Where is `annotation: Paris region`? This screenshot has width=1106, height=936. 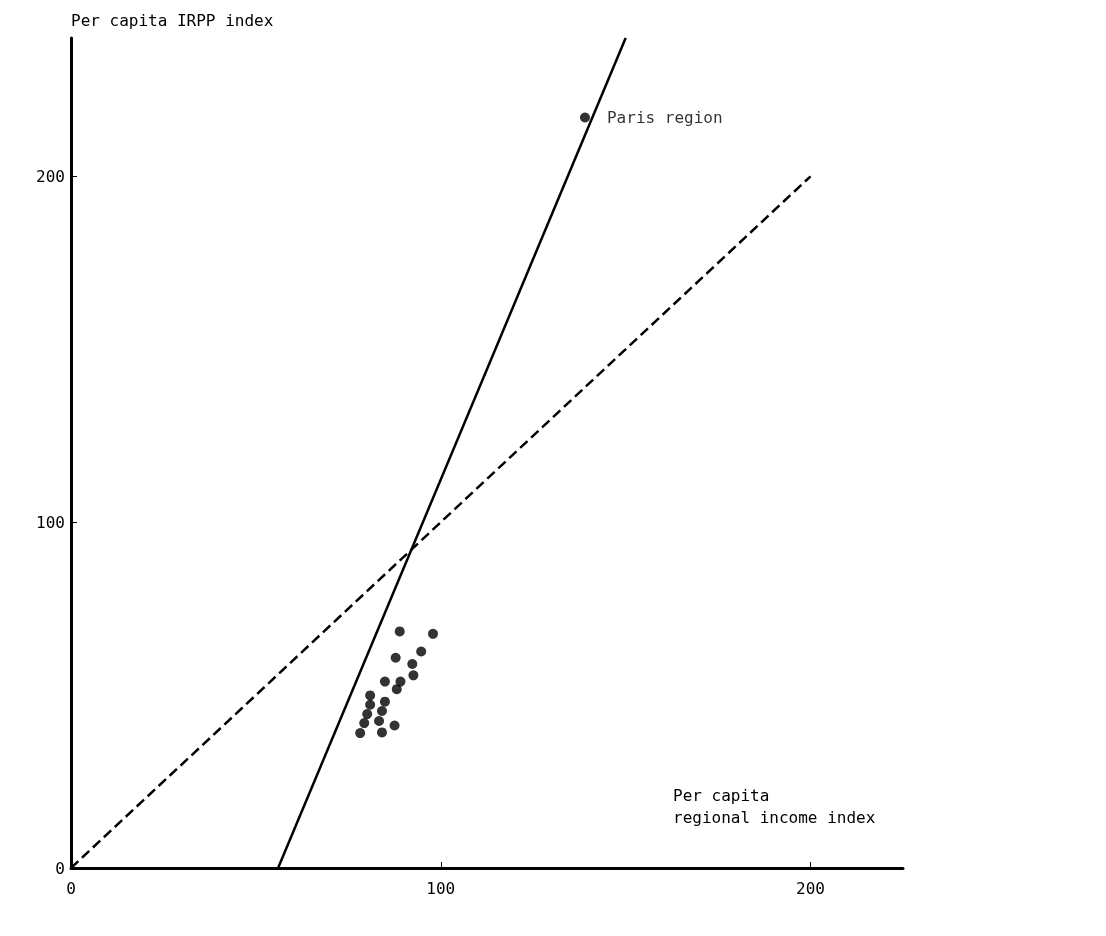 annotation: Paris region is located at coordinates (664, 118).